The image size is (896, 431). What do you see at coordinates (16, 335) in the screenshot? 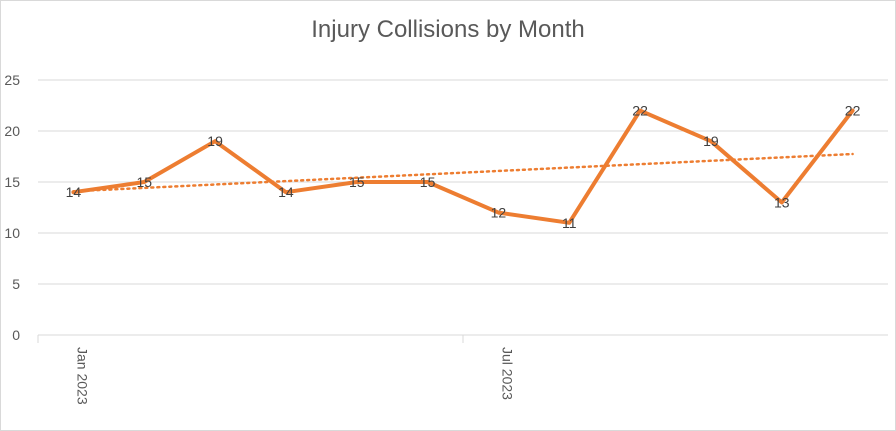
I see `y-tick-label: 0` at bounding box center [16, 335].